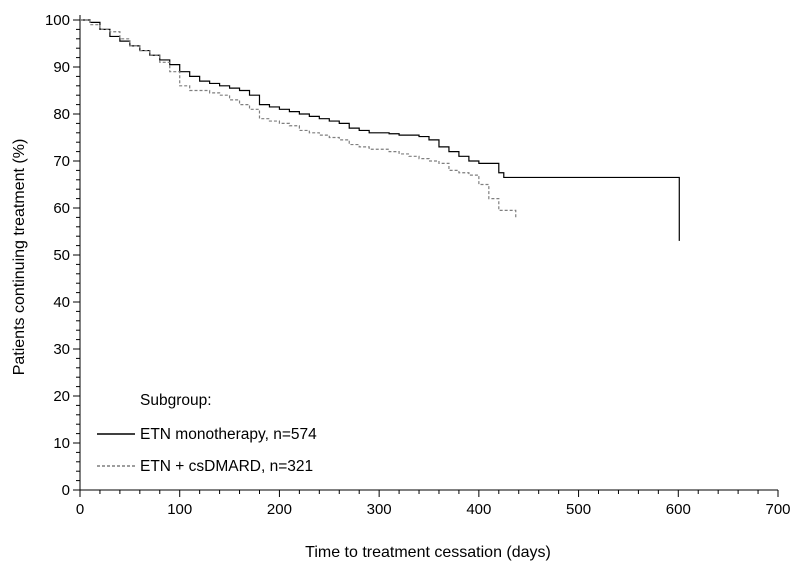  Describe the element at coordinates (379, 509) in the screenshot. I see `x-tick-label: 300` at that location.